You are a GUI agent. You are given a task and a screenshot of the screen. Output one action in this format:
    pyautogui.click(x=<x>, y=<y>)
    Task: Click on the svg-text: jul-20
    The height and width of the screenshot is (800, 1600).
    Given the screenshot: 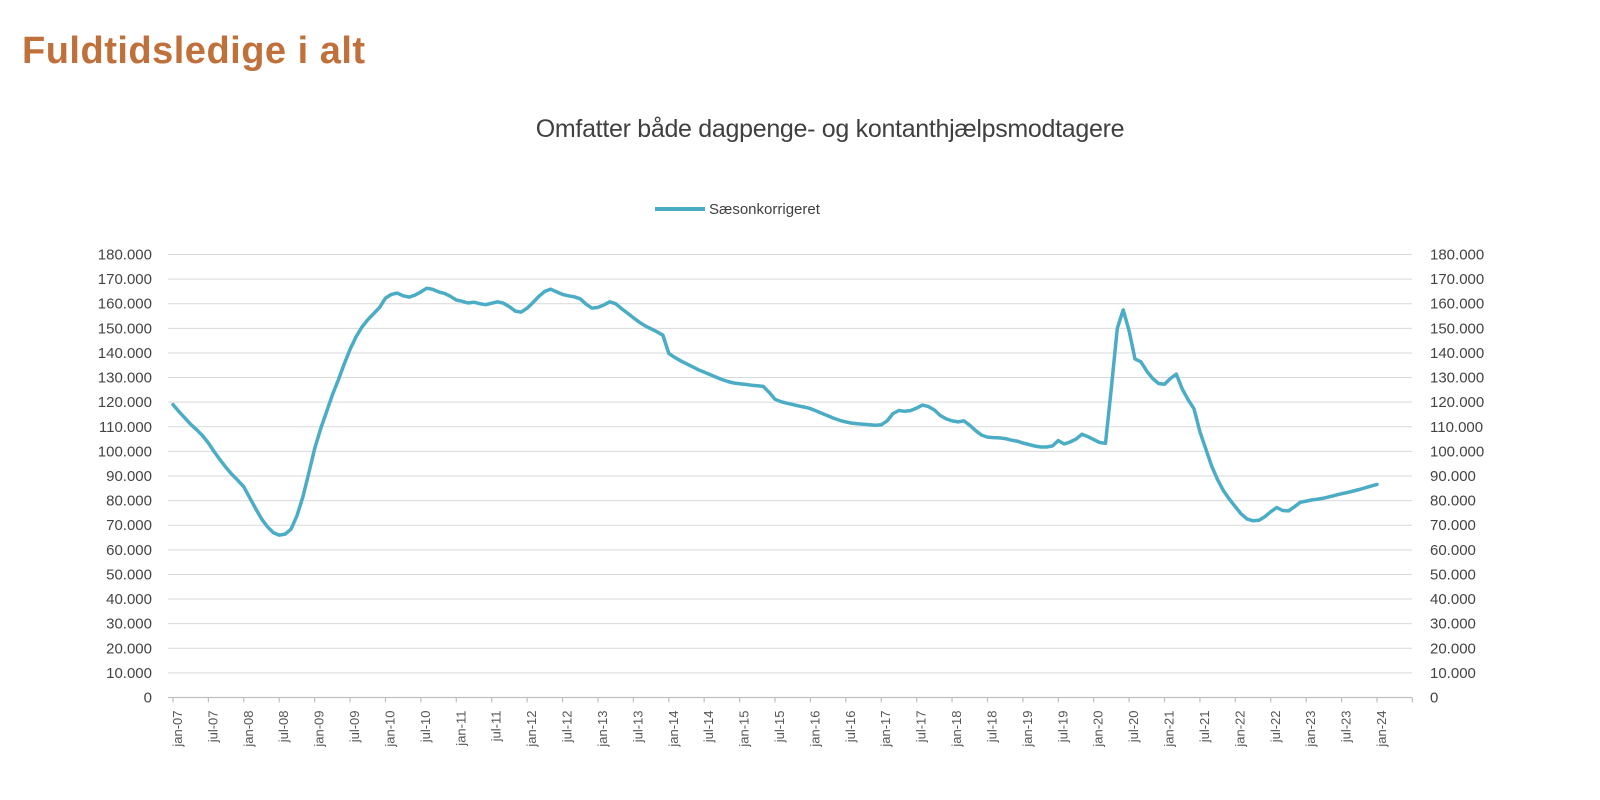 What is the action you would take?
    pyautogui.click(x=1133, y=727)
    